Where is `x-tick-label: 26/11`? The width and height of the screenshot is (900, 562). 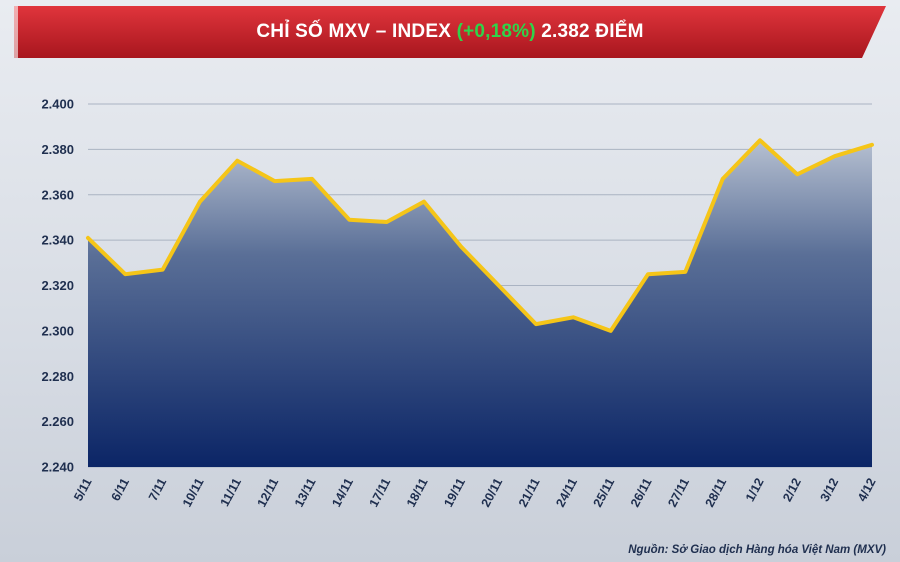 x-tick-label: 26/11 is located at coordinates (641, 493).